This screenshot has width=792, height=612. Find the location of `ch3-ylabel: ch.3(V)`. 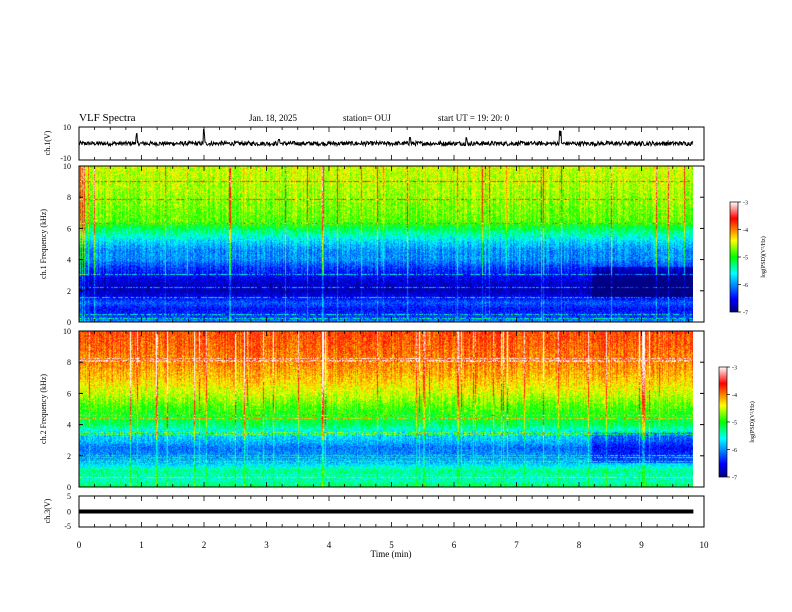

ch3-ylabel: ch.3(V) is located at coordinates (47, 510).